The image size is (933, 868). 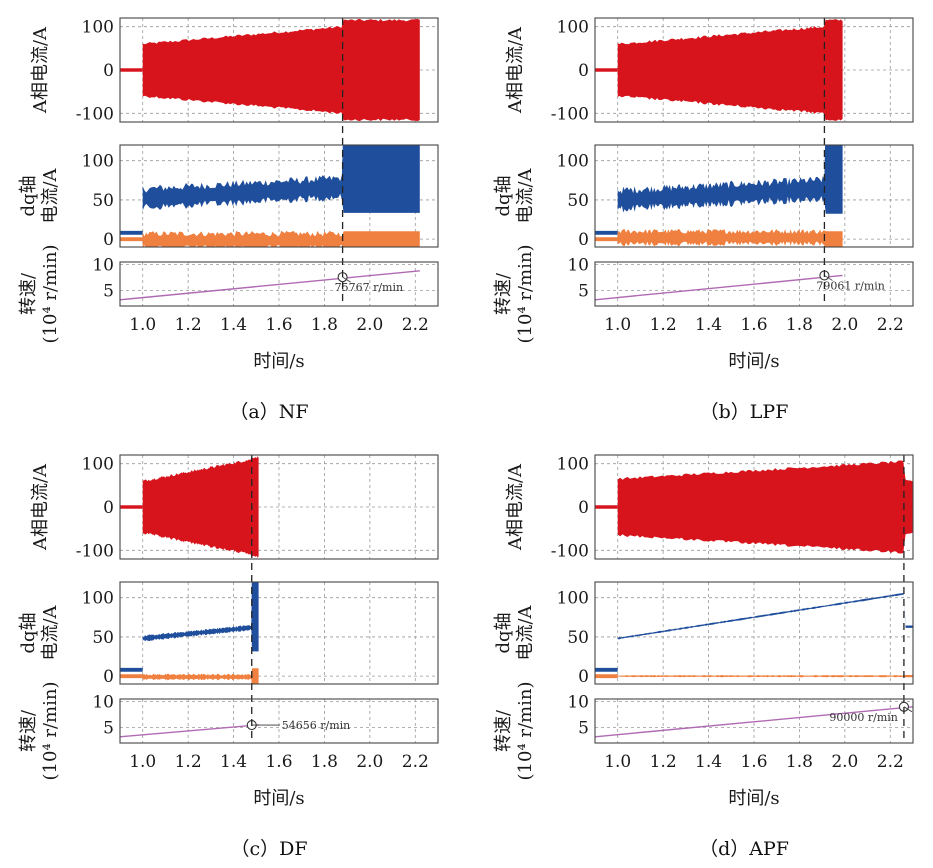 What do you see at coordinates (744, 412) in the screenshot?
I see `panel-caption: （b）LPF` at bounding box center [744, 412].